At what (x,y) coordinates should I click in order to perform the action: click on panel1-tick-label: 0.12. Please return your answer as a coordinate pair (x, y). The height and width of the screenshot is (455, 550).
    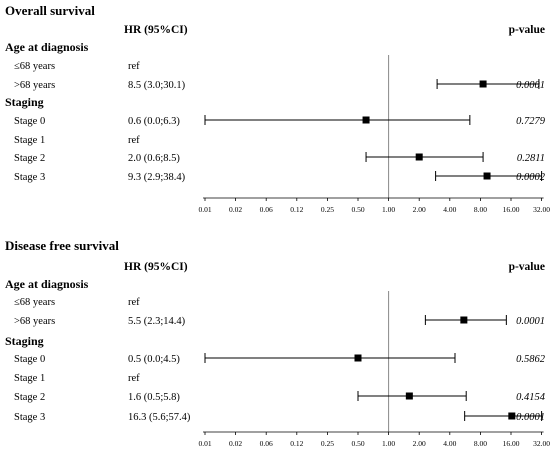
    Looking at the image, I should click on (296, 209).